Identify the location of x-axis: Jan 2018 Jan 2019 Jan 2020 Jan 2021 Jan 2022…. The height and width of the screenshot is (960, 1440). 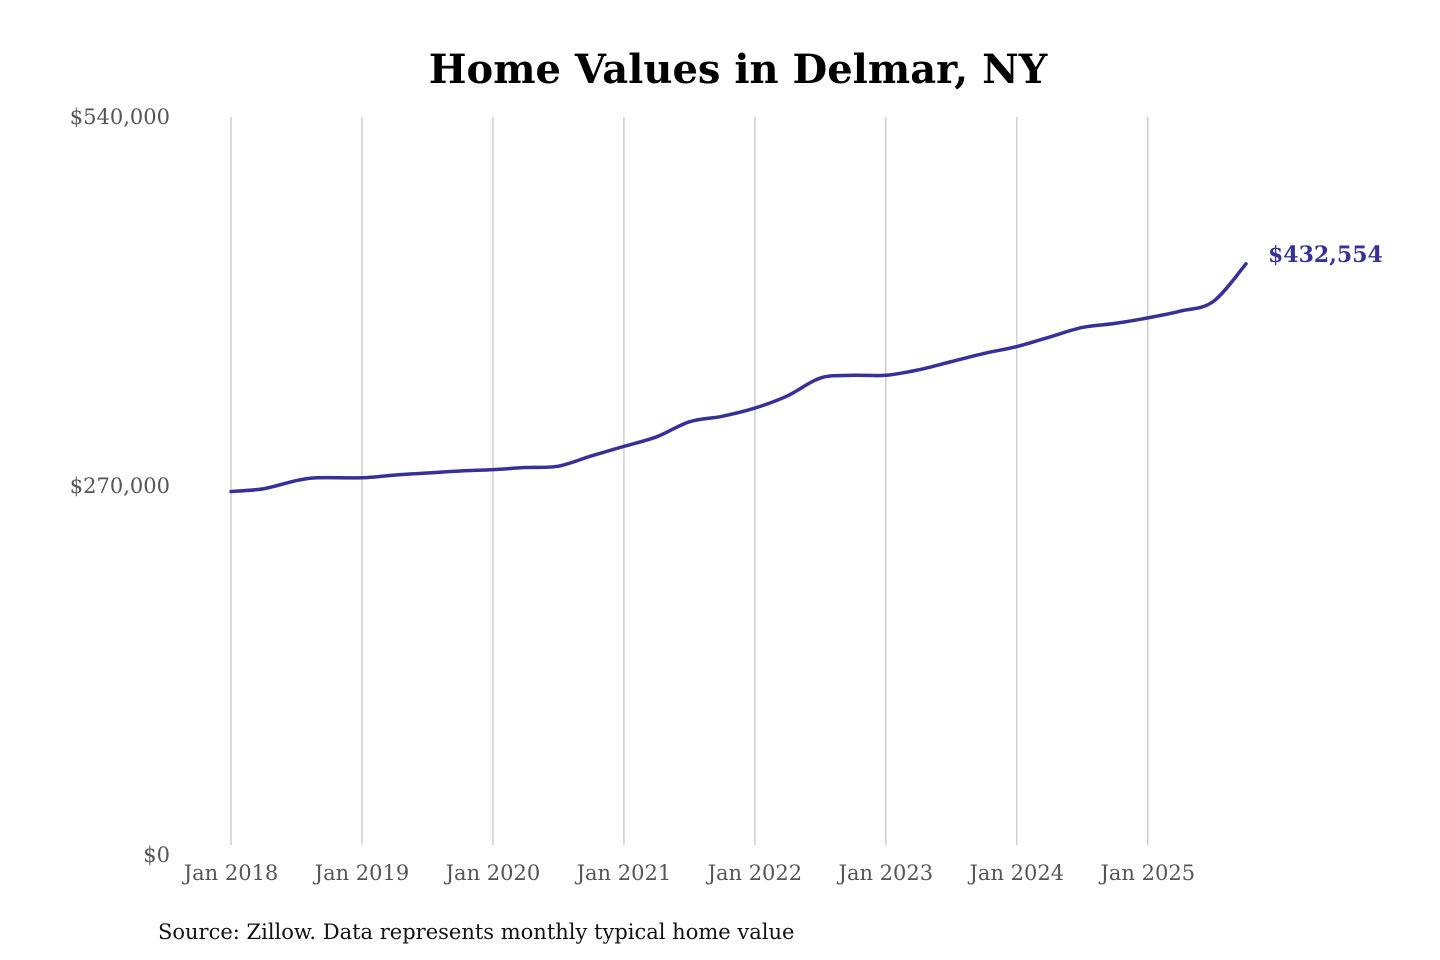
(688, 873).